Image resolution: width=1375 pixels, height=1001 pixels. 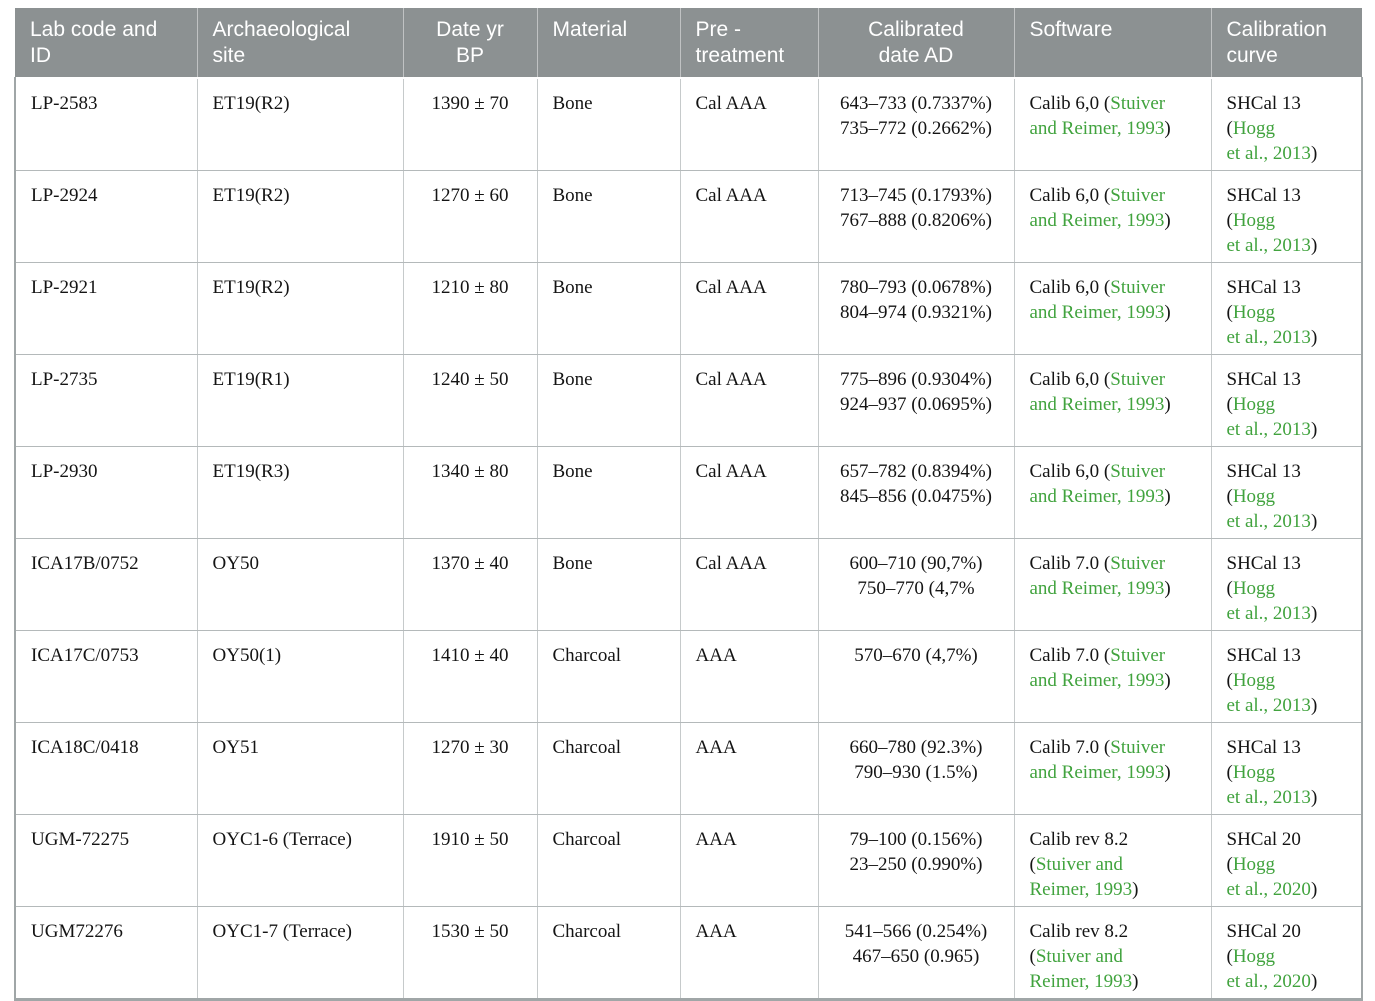 I want to click on cell-software: Calib 6,0 (Stuiver and Reimer, 1993), so click(x=1113, y=124).